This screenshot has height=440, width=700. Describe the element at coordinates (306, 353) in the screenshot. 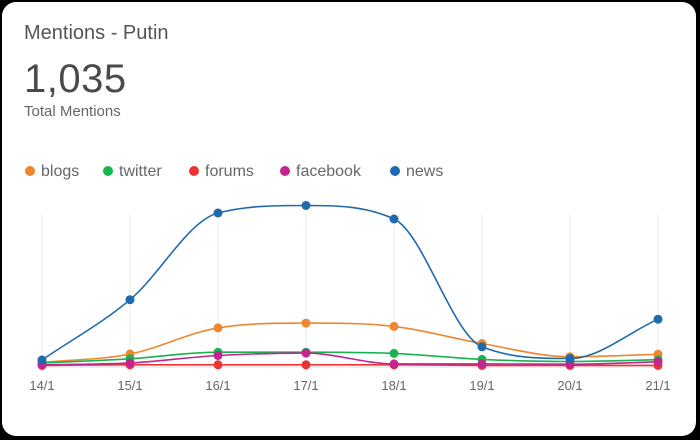

I see `data-point-facebook-17/1` at that location.